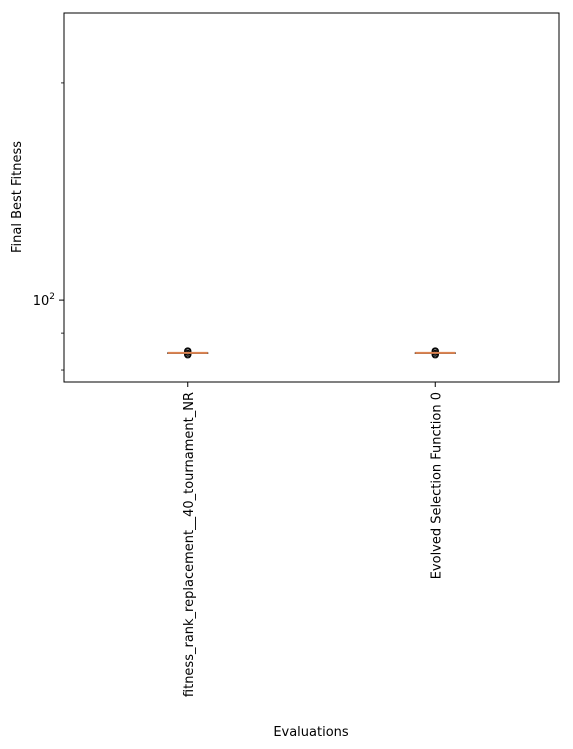  What do you see at coordinates (17, 197) in the screenshot?
I see `y-axis-label: Final Best Fitness` at bounding box center [17, 197].